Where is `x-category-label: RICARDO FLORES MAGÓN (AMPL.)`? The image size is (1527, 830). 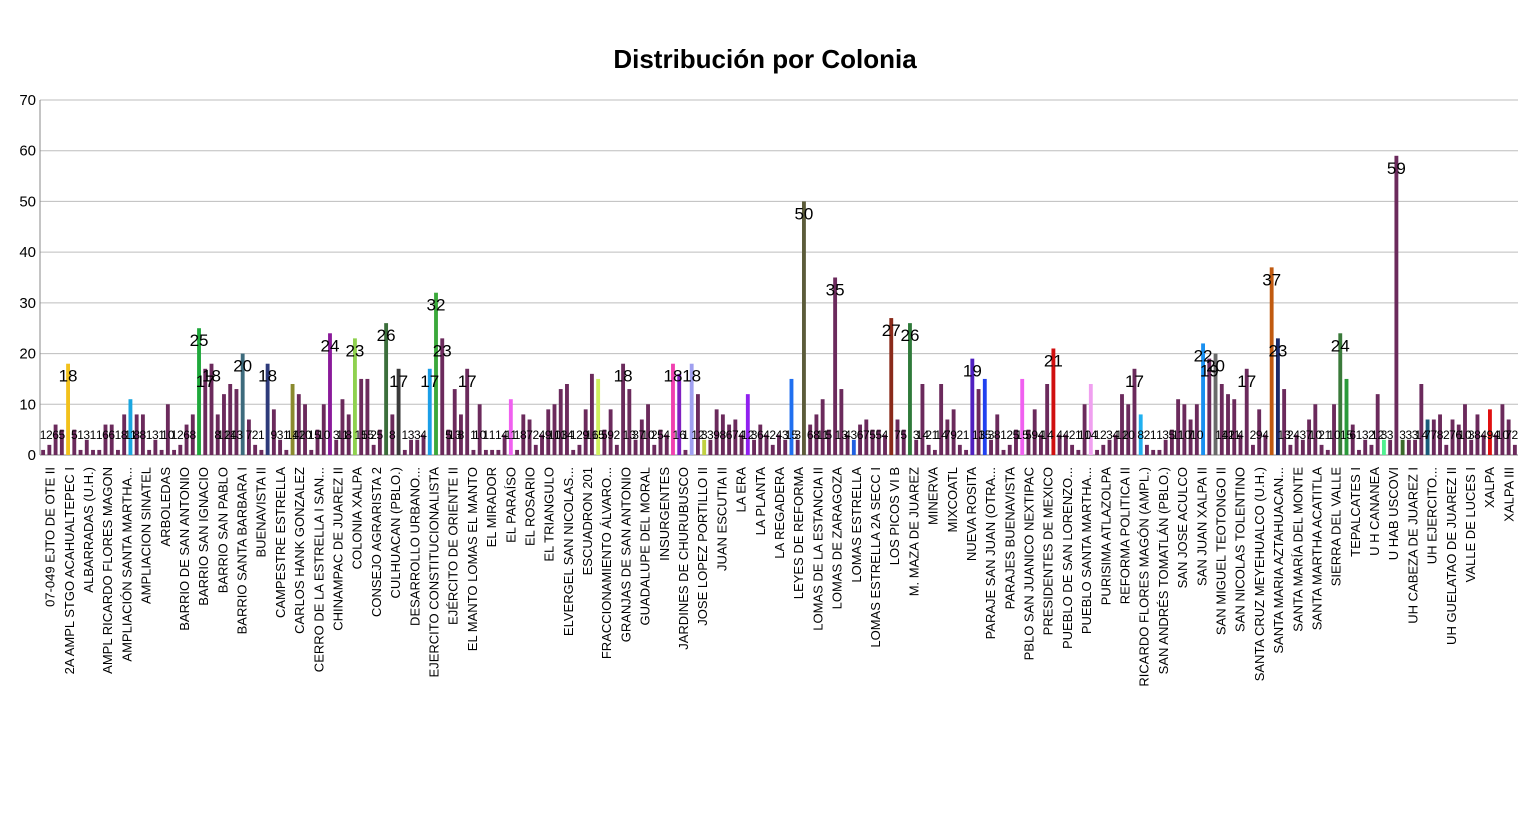
x-category-label: RICARDO FLORES MAGÓN (AMPL.) is located at coordinates (1144, 577).